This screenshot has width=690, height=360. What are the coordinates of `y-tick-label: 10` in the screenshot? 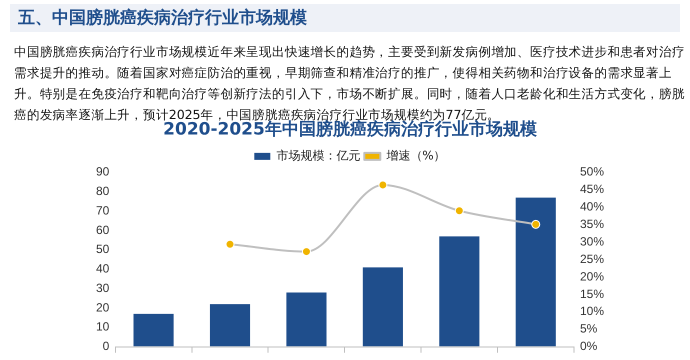 It's located at (103, 327).